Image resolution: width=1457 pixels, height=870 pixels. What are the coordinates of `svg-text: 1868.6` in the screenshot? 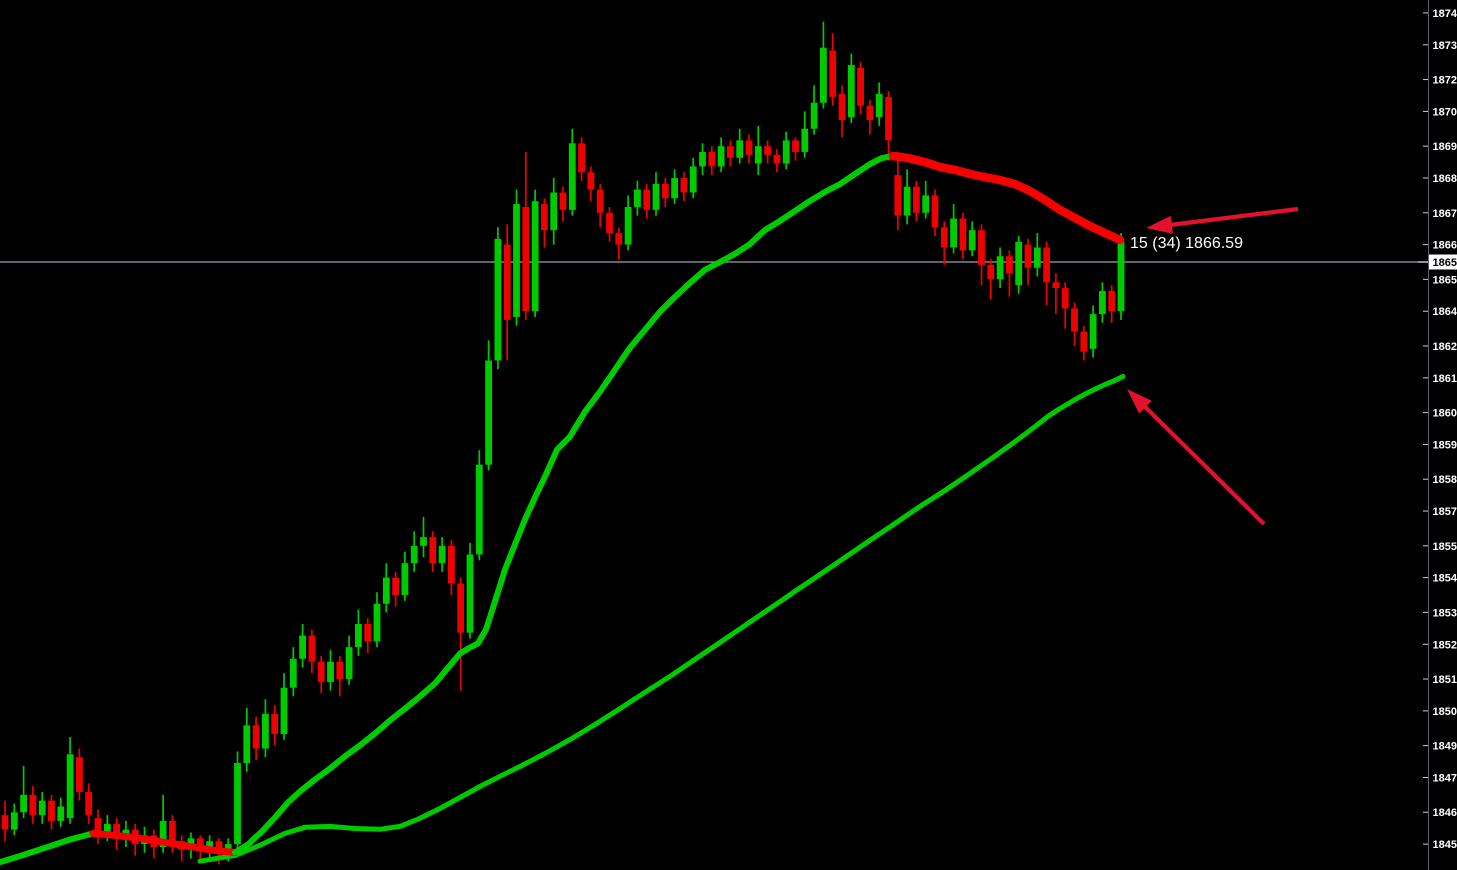 It's located at (1445, 179).